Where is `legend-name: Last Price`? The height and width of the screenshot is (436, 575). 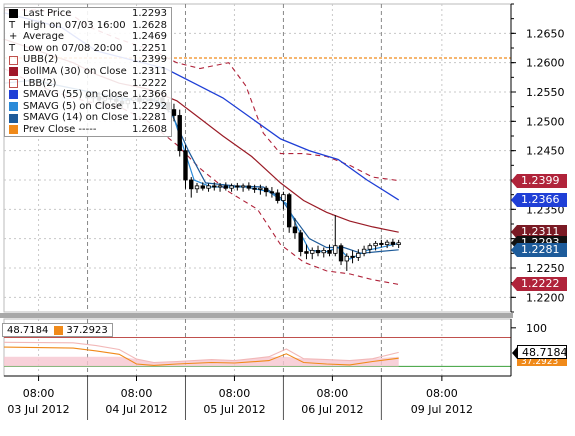
legend-name: Last Price is located at coordinates (47, 13).